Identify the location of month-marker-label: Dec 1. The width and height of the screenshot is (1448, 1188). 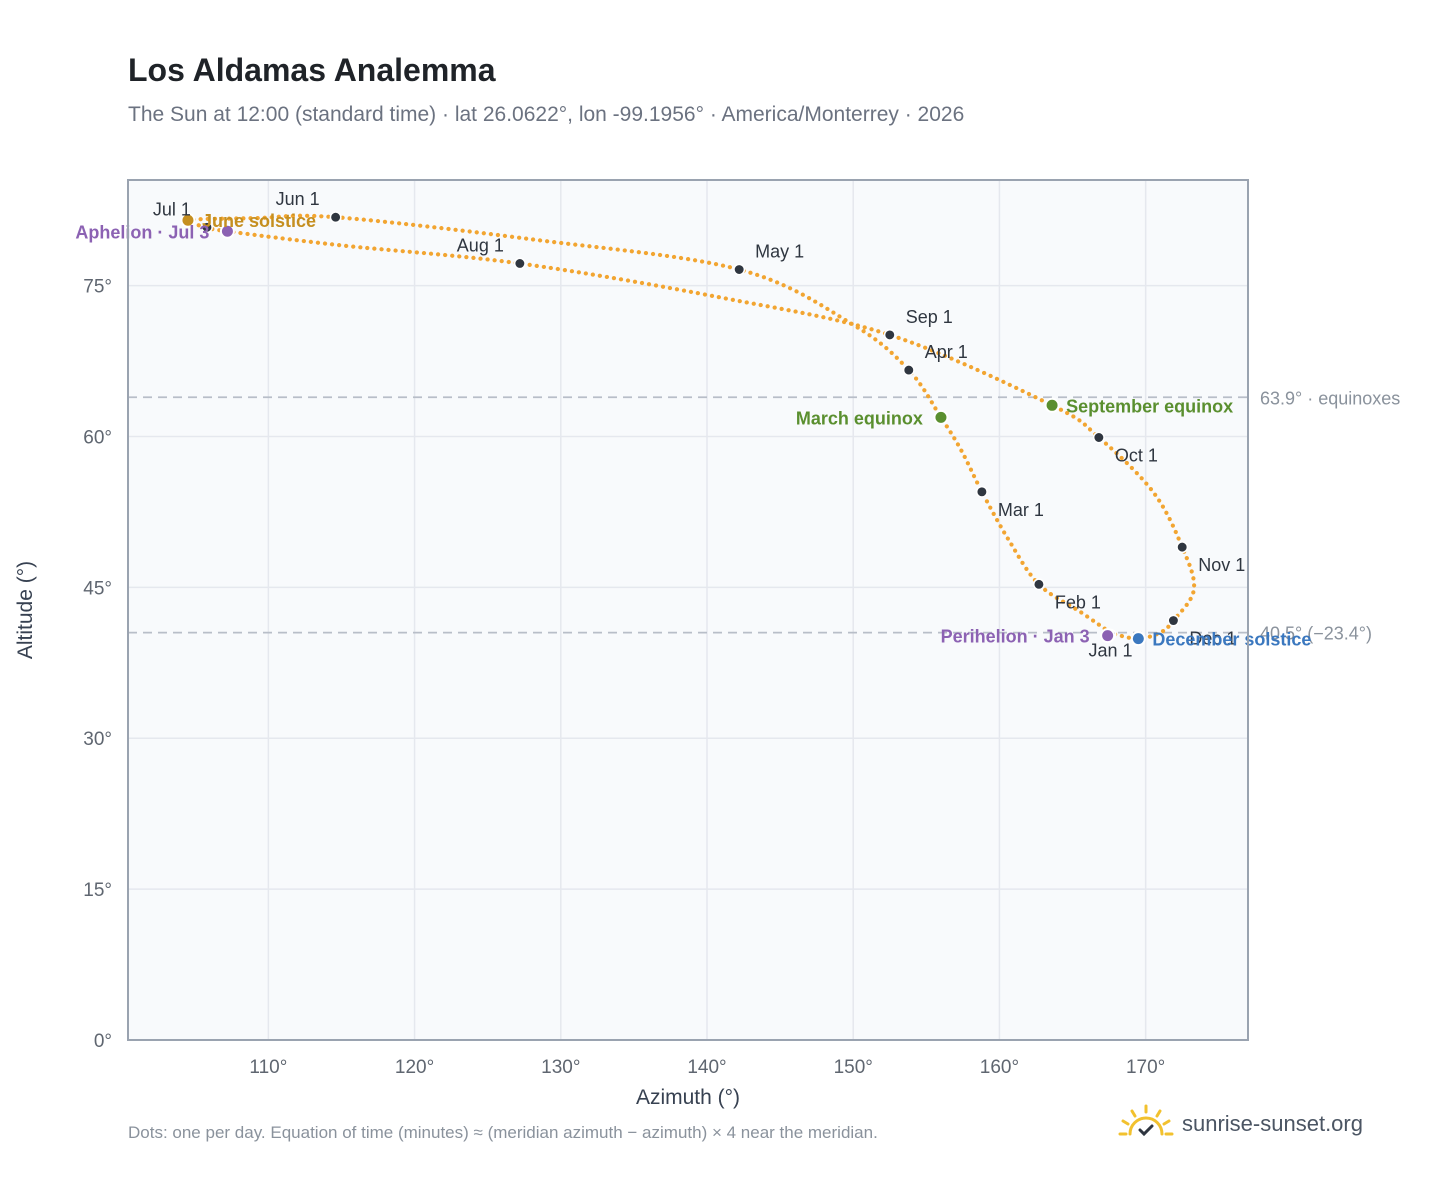
(1212, 639).